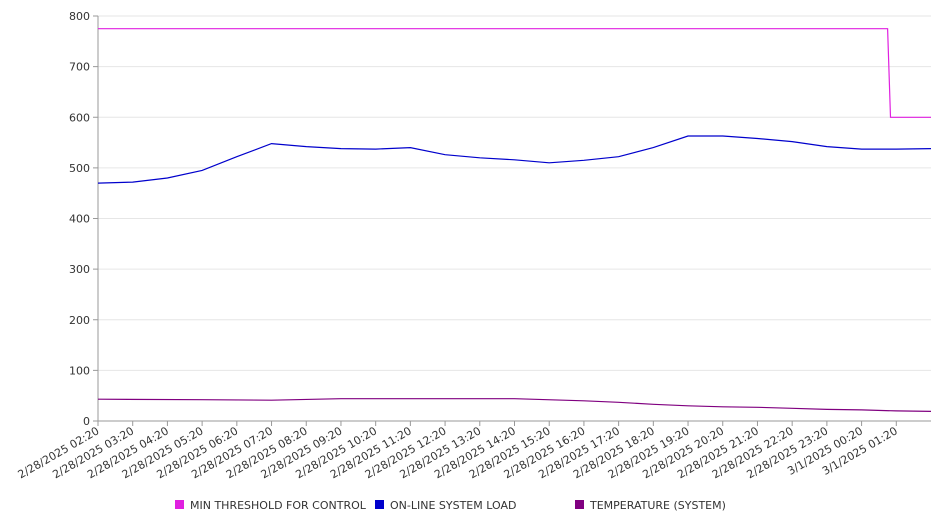 Image resolution: width=946 pixels, height=526 pixels. Describe the element at coordinates (79, 67) in the screenshot. I see `y-tick-label: 700` at that location.